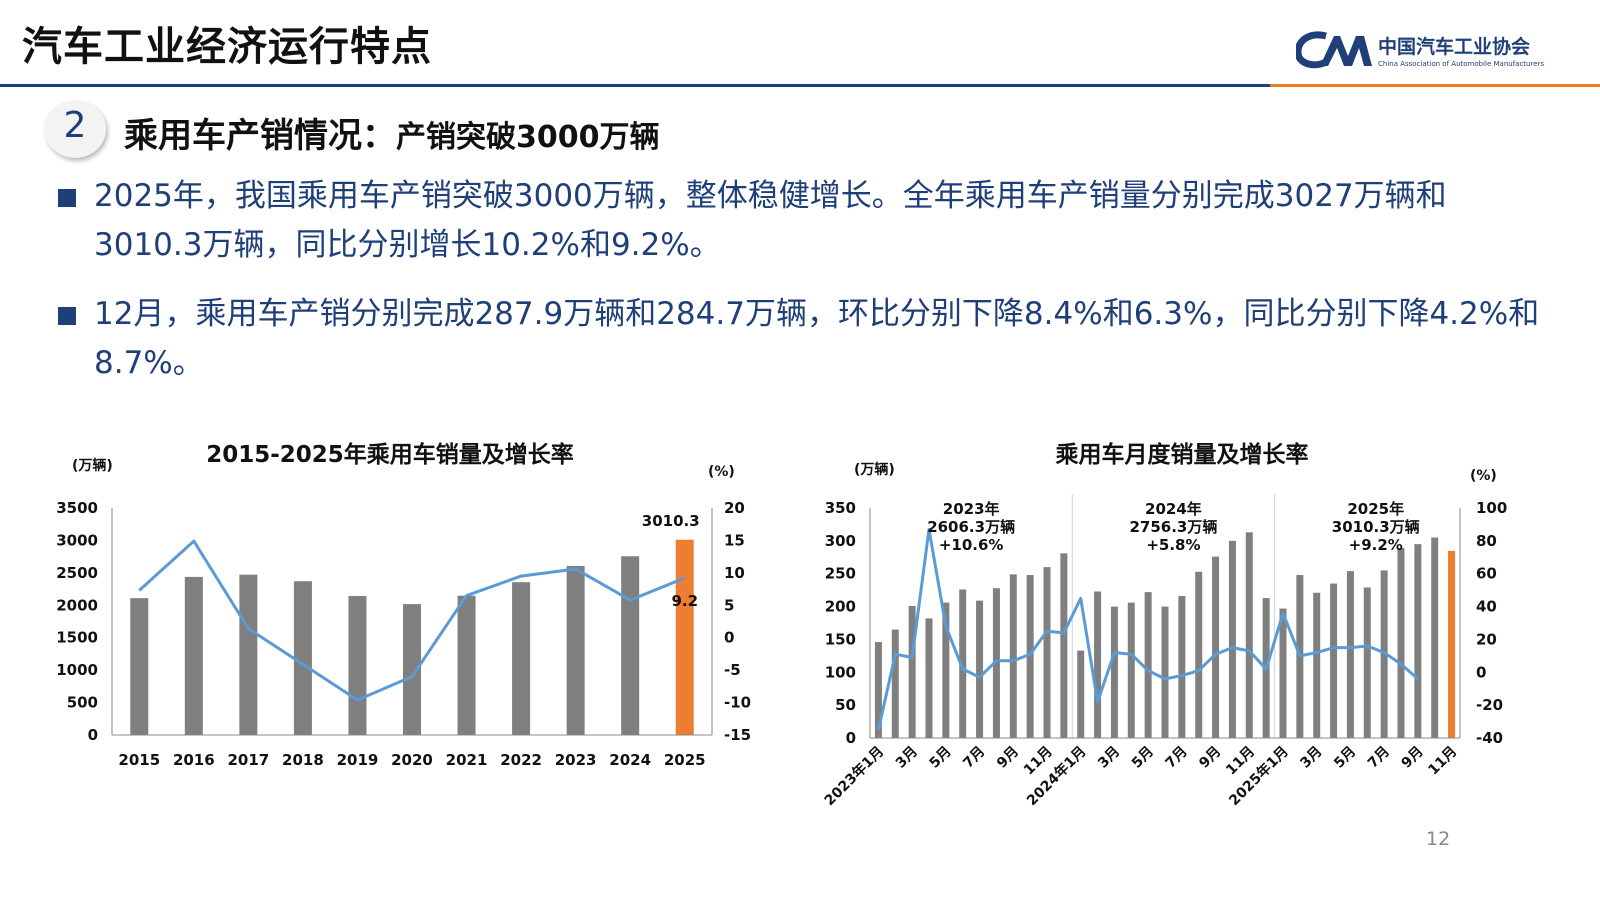 This screenshot has height=899, width=1600. What do you see at coordinates (734, 508) in the screenshot?
I see `y2-tick-label: 20` at bounding box center [734, 508].